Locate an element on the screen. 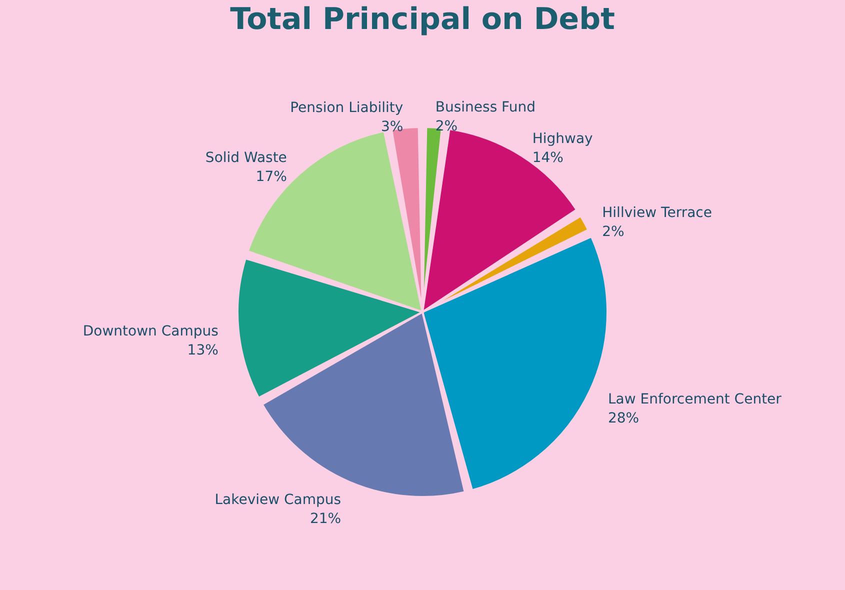  slice-label: Downtown Campus is located at coordinates (150, 331).